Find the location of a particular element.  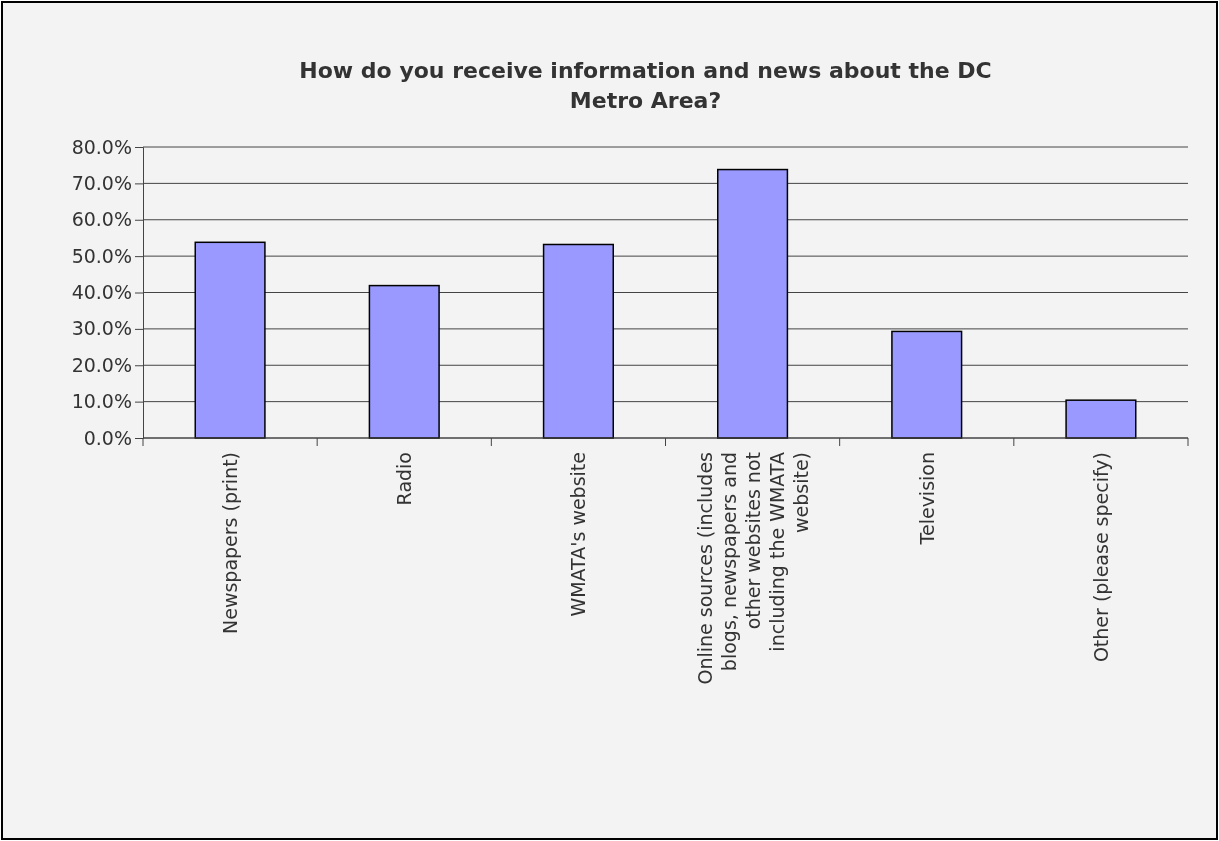

y-tick-label: 20.0% is located at coordinates (101, 364).